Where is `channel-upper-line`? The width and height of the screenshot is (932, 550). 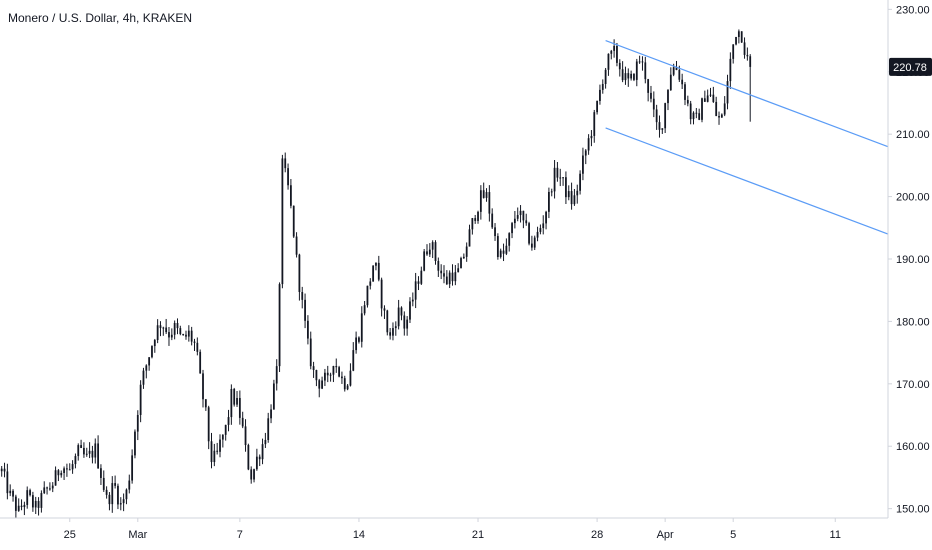 channel-upper-line is located at coordinates (747, 94).